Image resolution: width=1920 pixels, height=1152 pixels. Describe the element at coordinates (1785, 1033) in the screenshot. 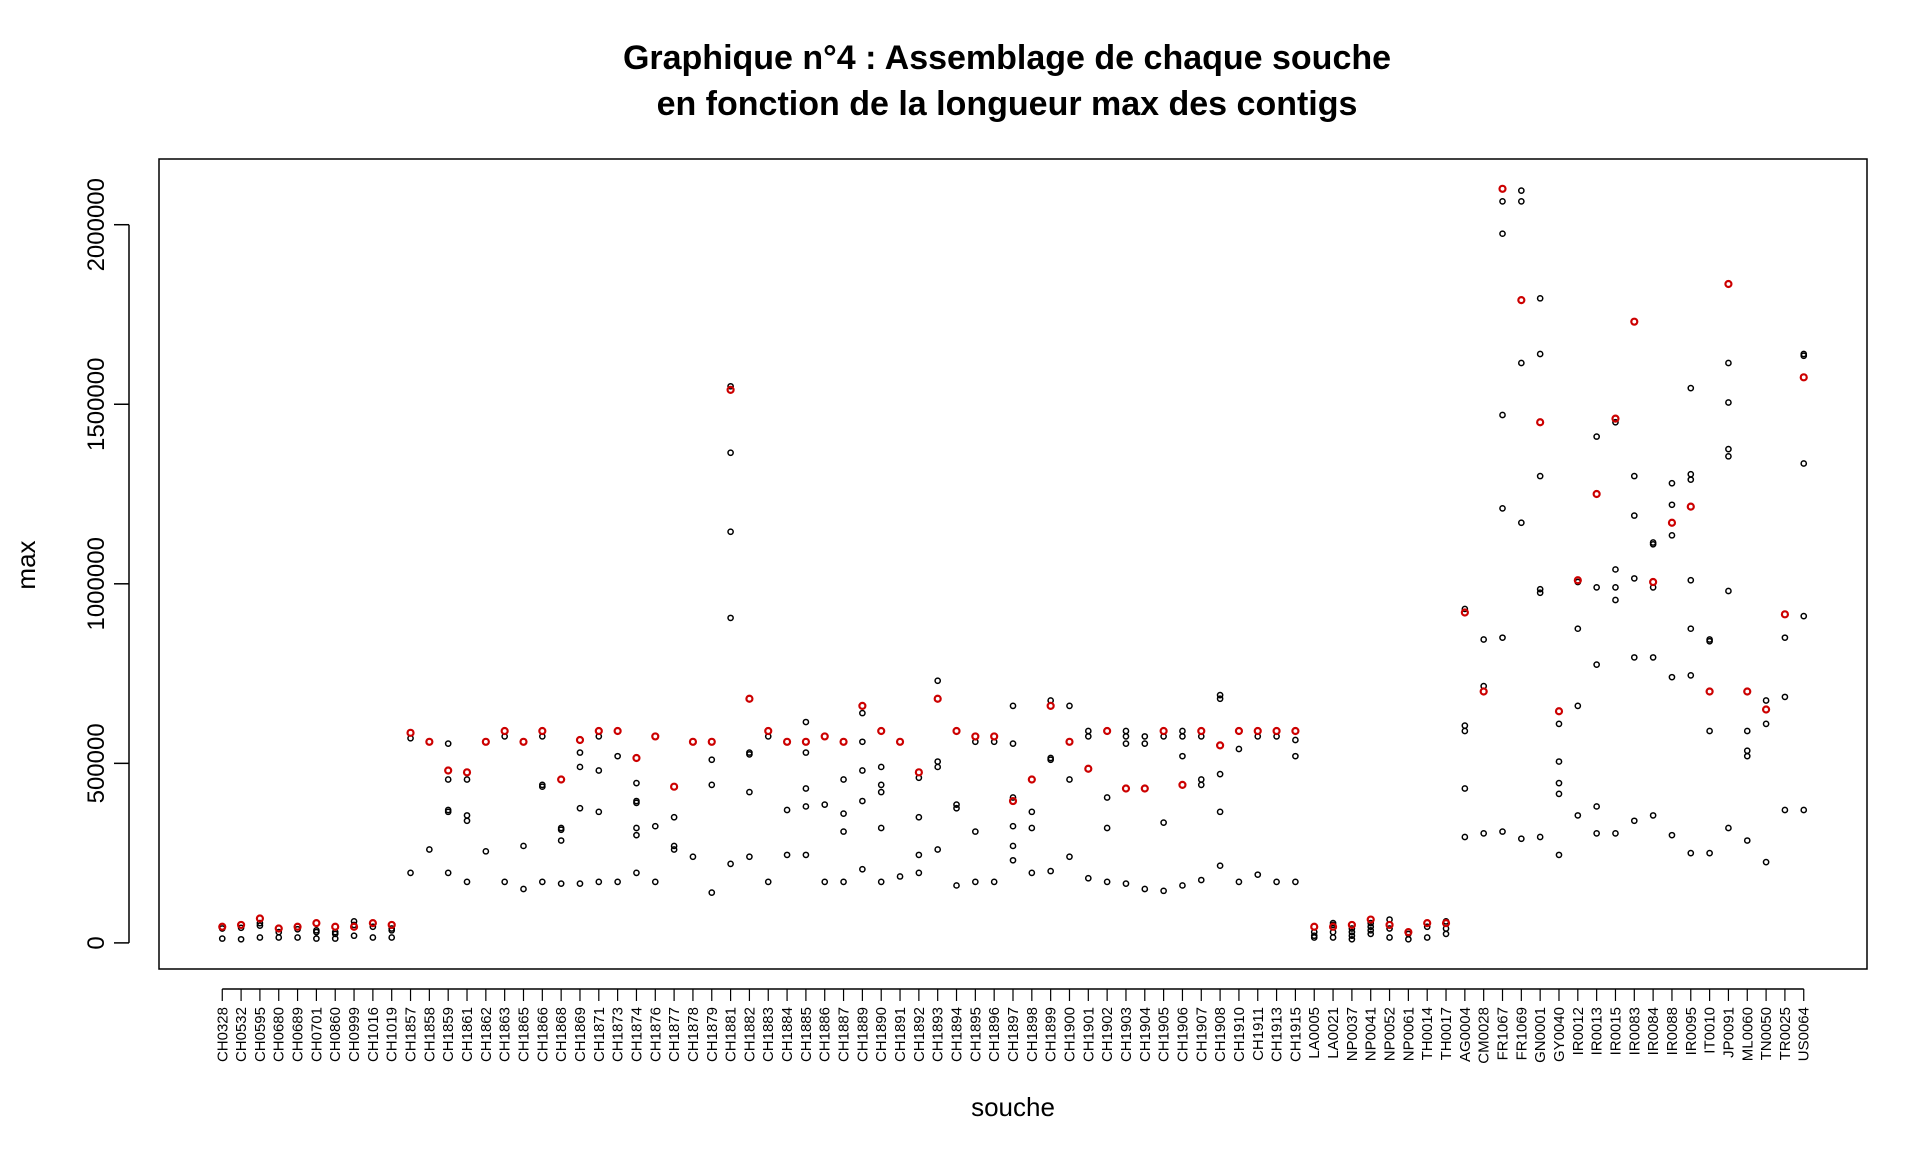

I see `x-tick-label: TR0025` at that location.